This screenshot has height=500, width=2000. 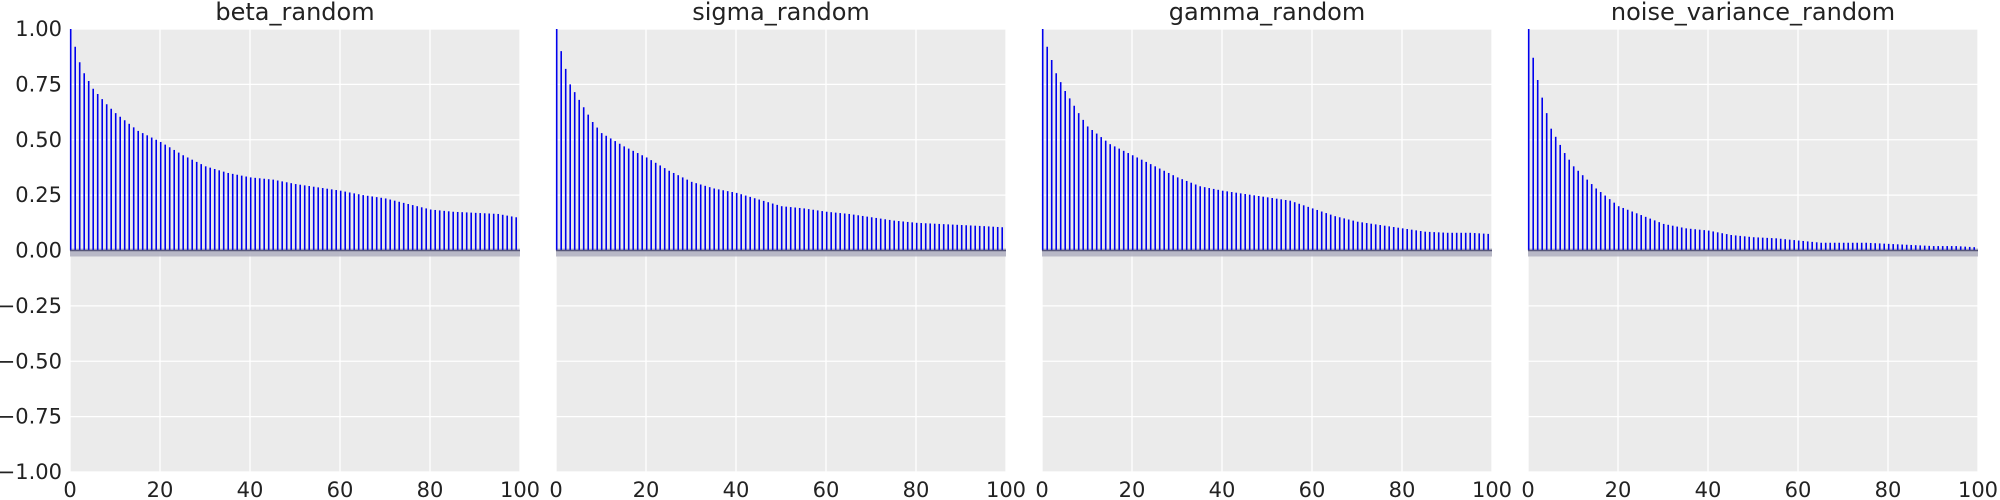 What do you see at coordinates (38, 140) in the screenshot?
I see `y-tick-label: 0.50` at bounding box center [38, 140].